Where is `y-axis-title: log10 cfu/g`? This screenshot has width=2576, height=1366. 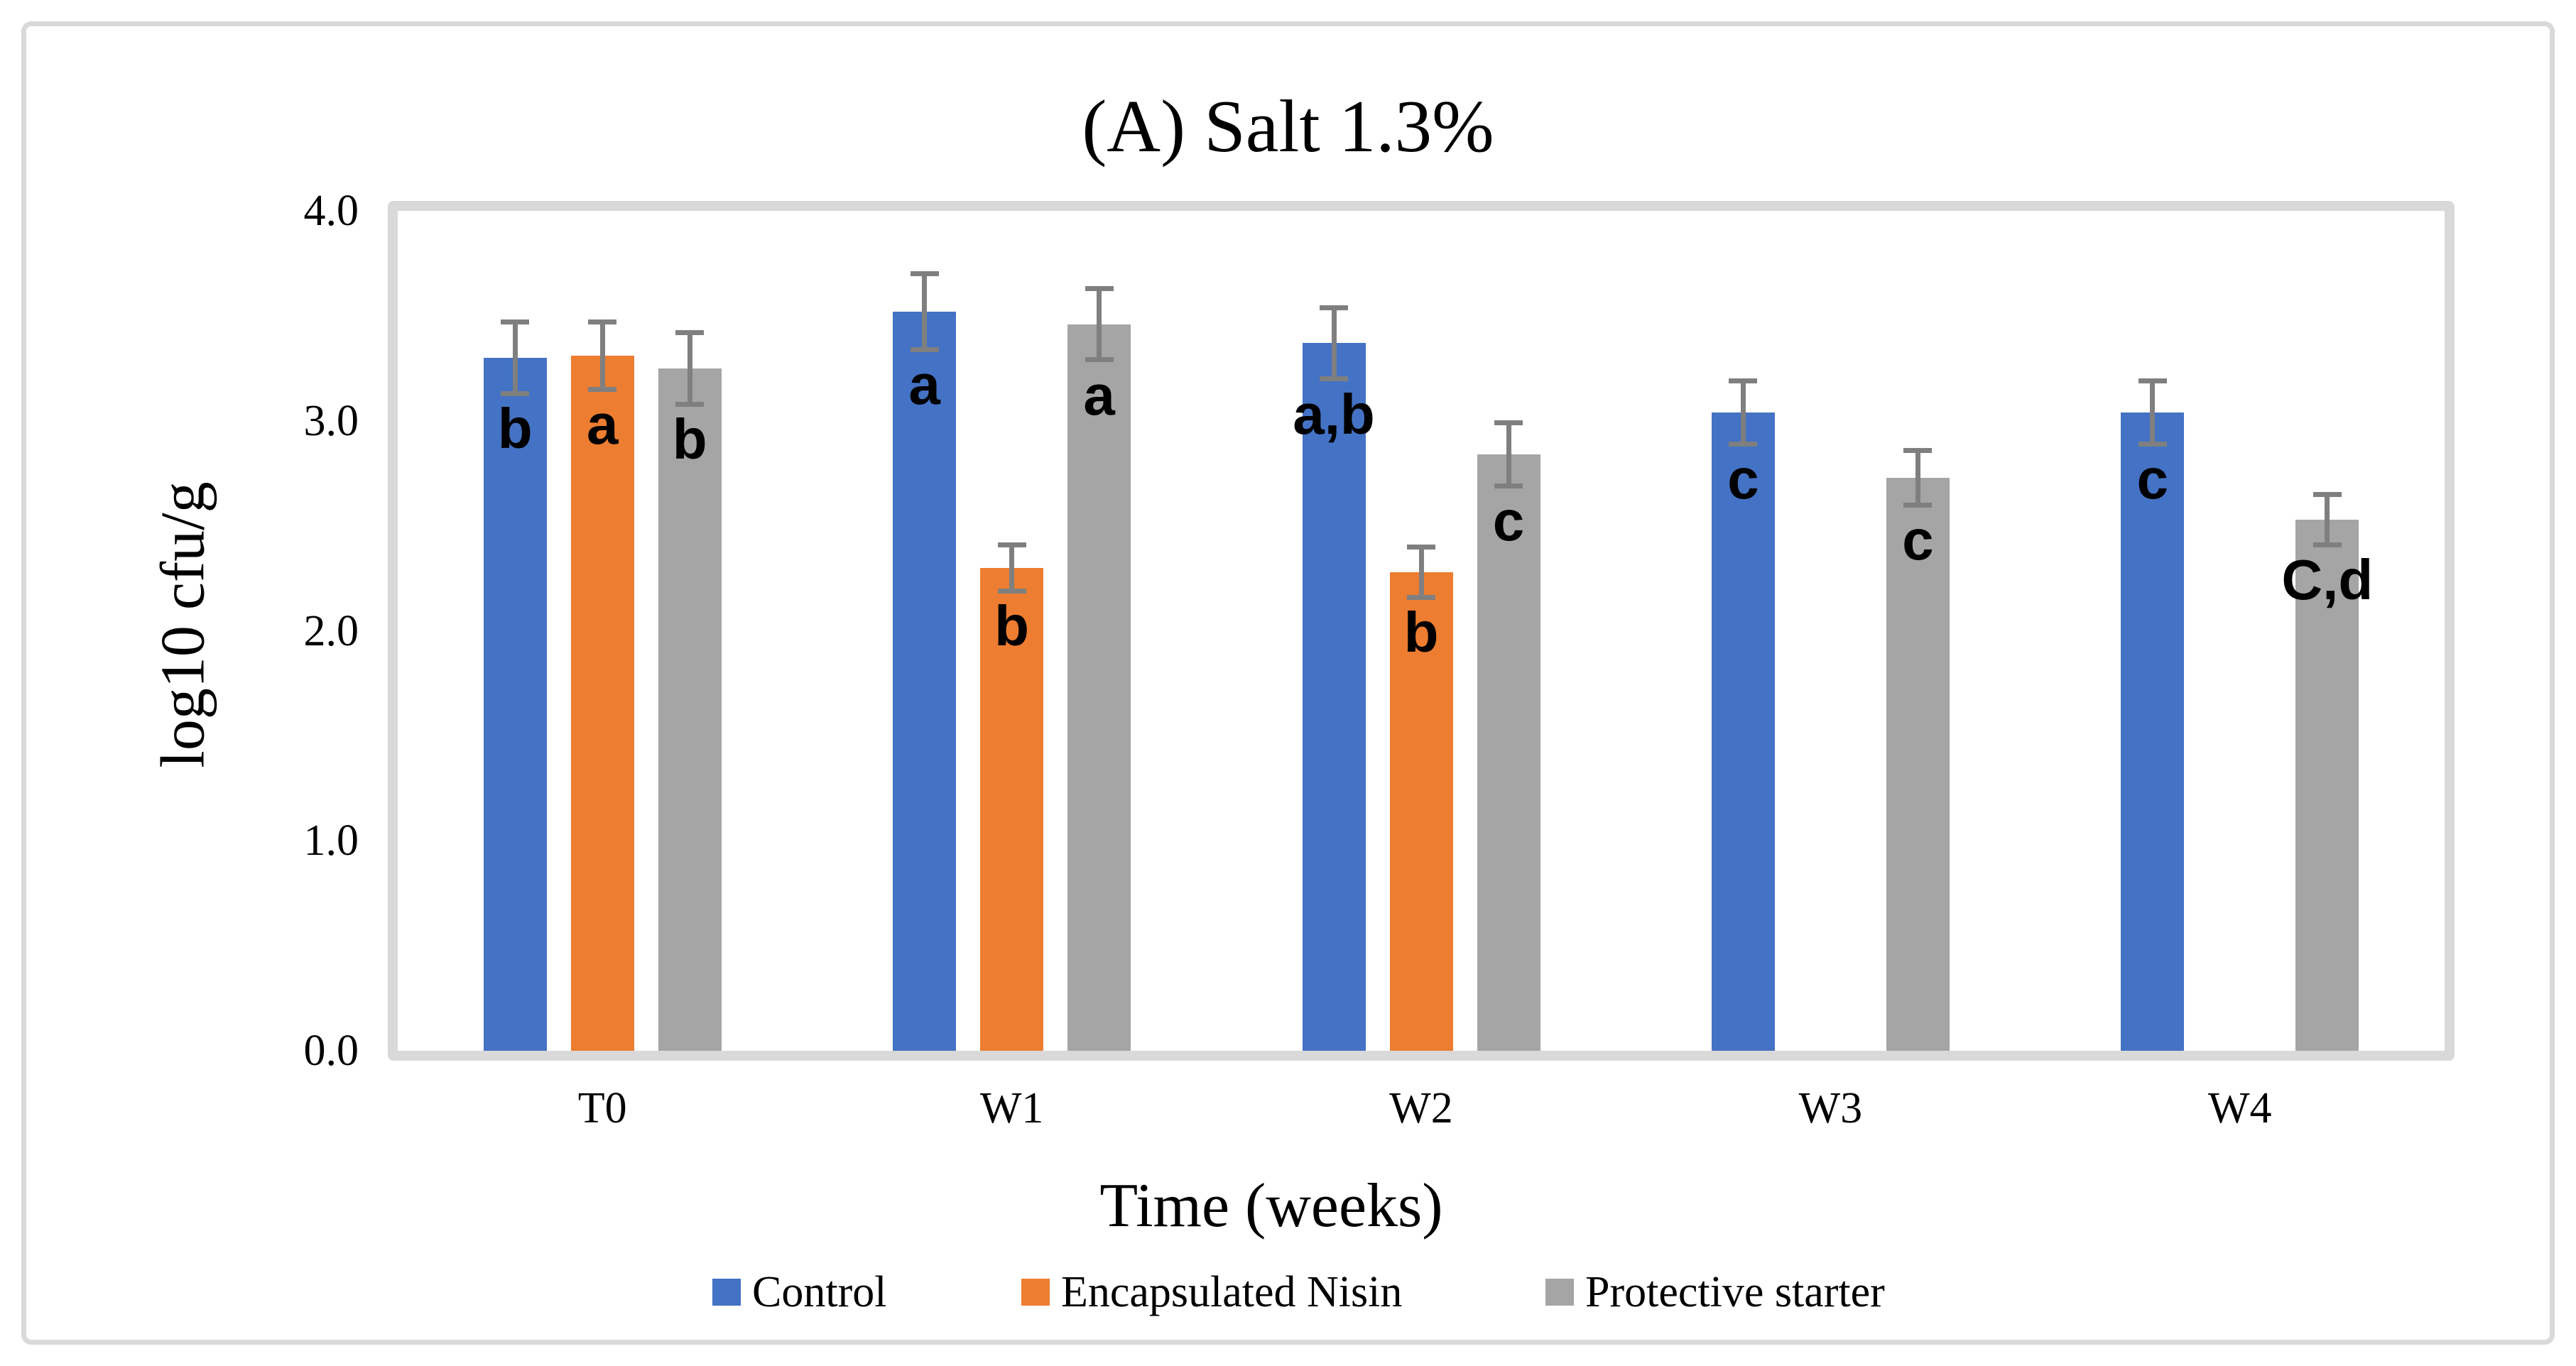
y-axis-title: log10 cfu/g is located at coordinates (183, 624).